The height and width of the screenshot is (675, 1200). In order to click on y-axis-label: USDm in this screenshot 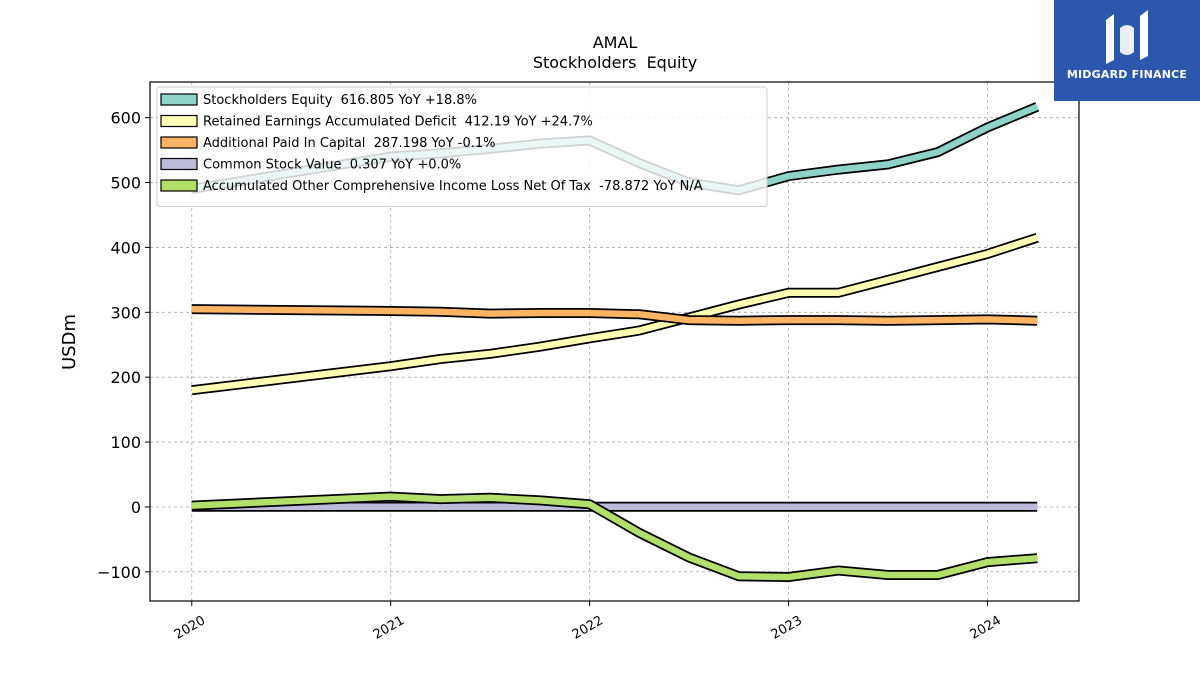, I will do `click(69, 342)`.